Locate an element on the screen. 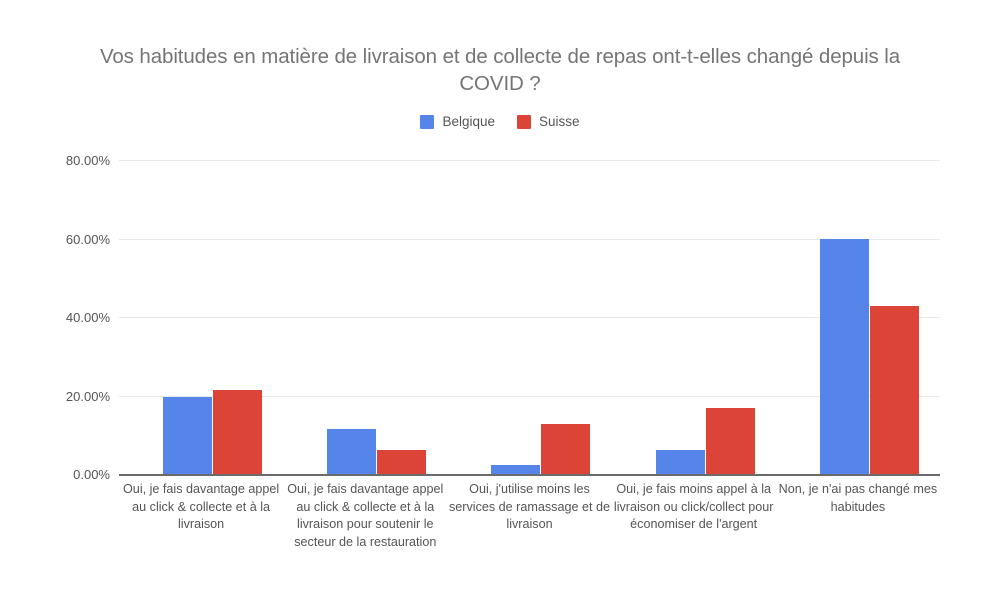 This screenshot has height=595, width=1000. y-axis-tick-label: 0.00% is located at coordinates (91, 474).